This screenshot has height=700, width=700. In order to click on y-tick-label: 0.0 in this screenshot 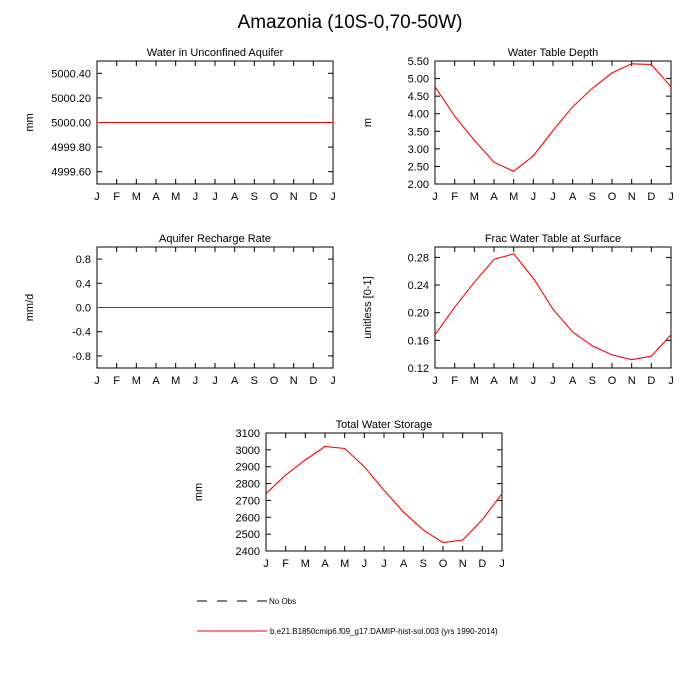, I will do `click(83, 309)`.